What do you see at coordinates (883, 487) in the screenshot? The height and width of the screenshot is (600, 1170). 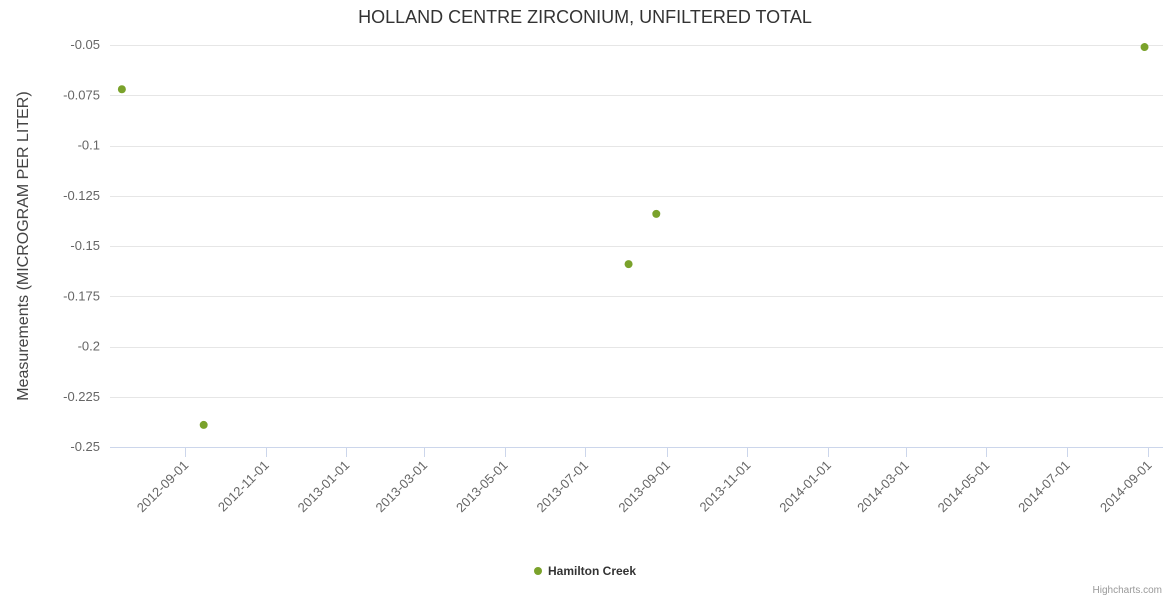 I see `x-tick-label: 2014-03-01` at bounding box center [883, 487].